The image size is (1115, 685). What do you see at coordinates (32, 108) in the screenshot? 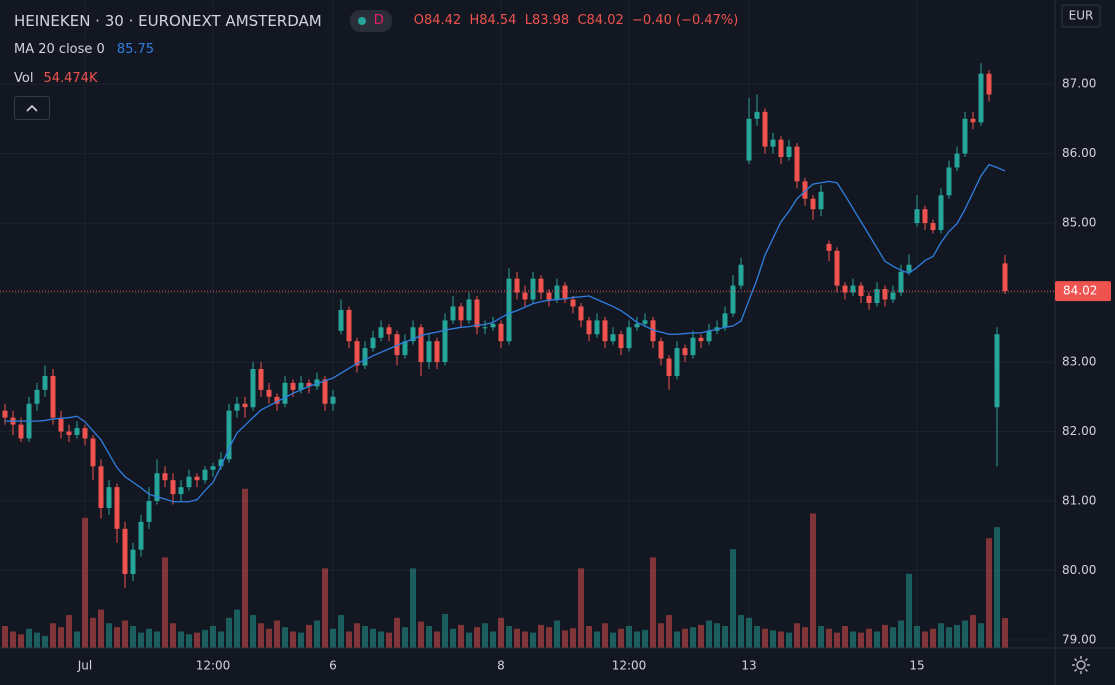
I see `collapse-button` at bounding box center [32, 108].